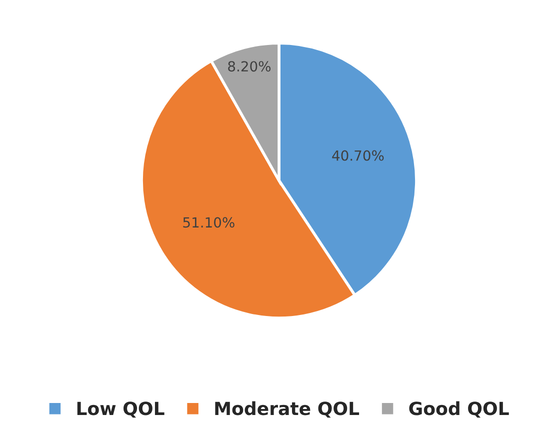 This screenshot has width=558, height=435. I want to click on data-label: 51.10%, so click(208, 222).